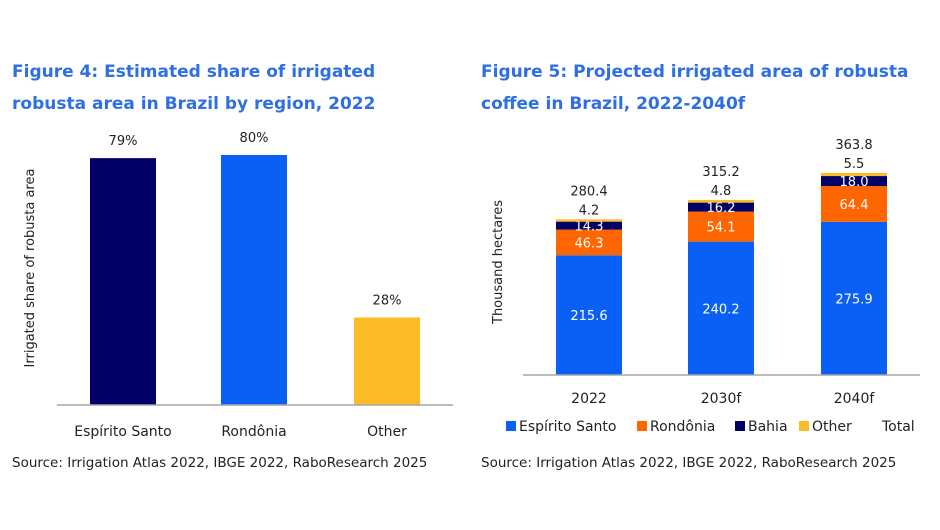 The image size is (940, 530). What do you see at coordinates (387, 361) in the screenshot?
I see `bar-other` at bounding box center [387, 361].